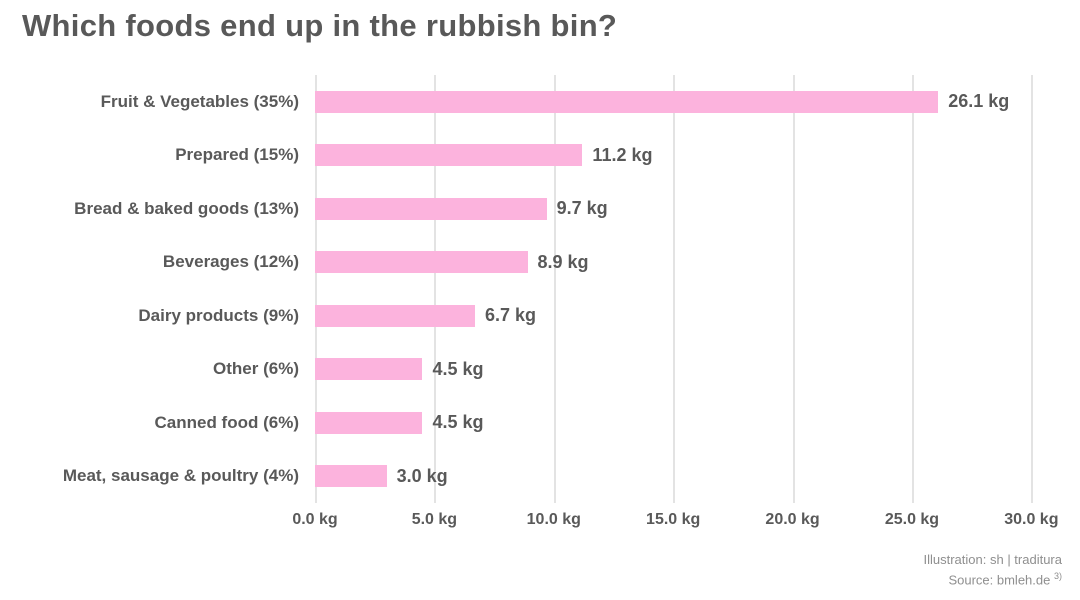 This screenshot has height=600, width=1080. I want to click on category-label: Dairy products (9%), so click(218, 315).